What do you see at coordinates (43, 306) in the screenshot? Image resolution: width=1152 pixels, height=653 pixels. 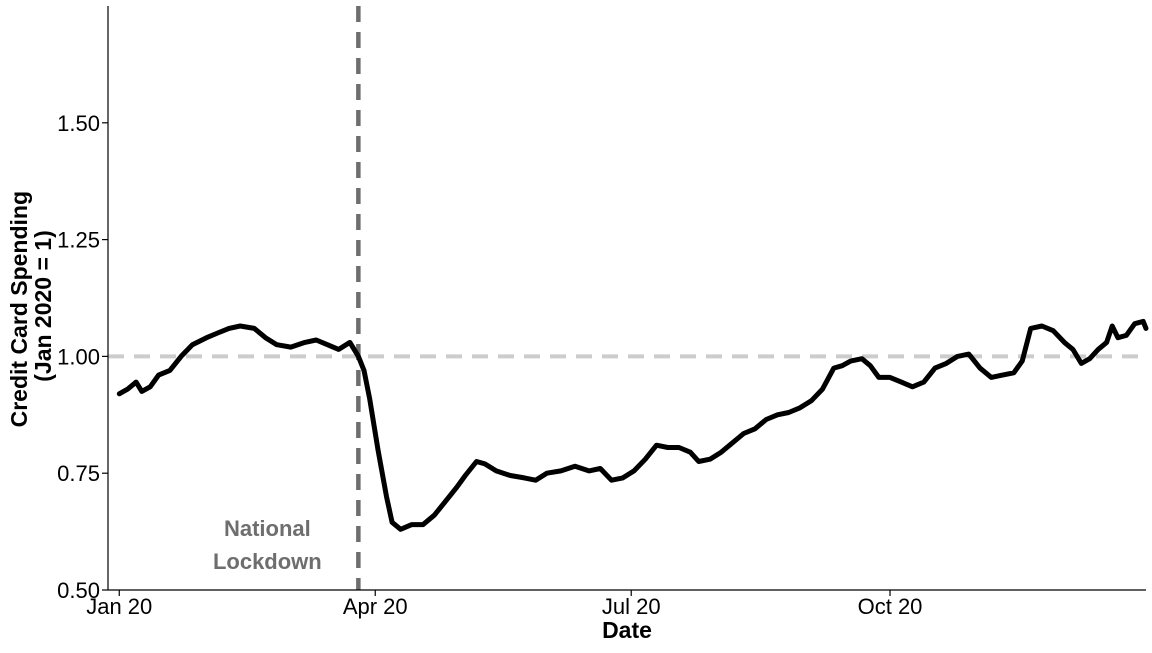 I see `y-axis-title-line-2: (Jan 2020 = 1)` at bounding box center [43, 306].